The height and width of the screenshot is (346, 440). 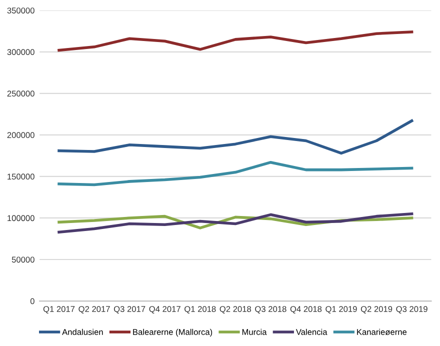 What do you see at coordinates (376, 310) in the screenshot?
I see `x-tick-label: Q2 2019` at bounding box center [376, 310].